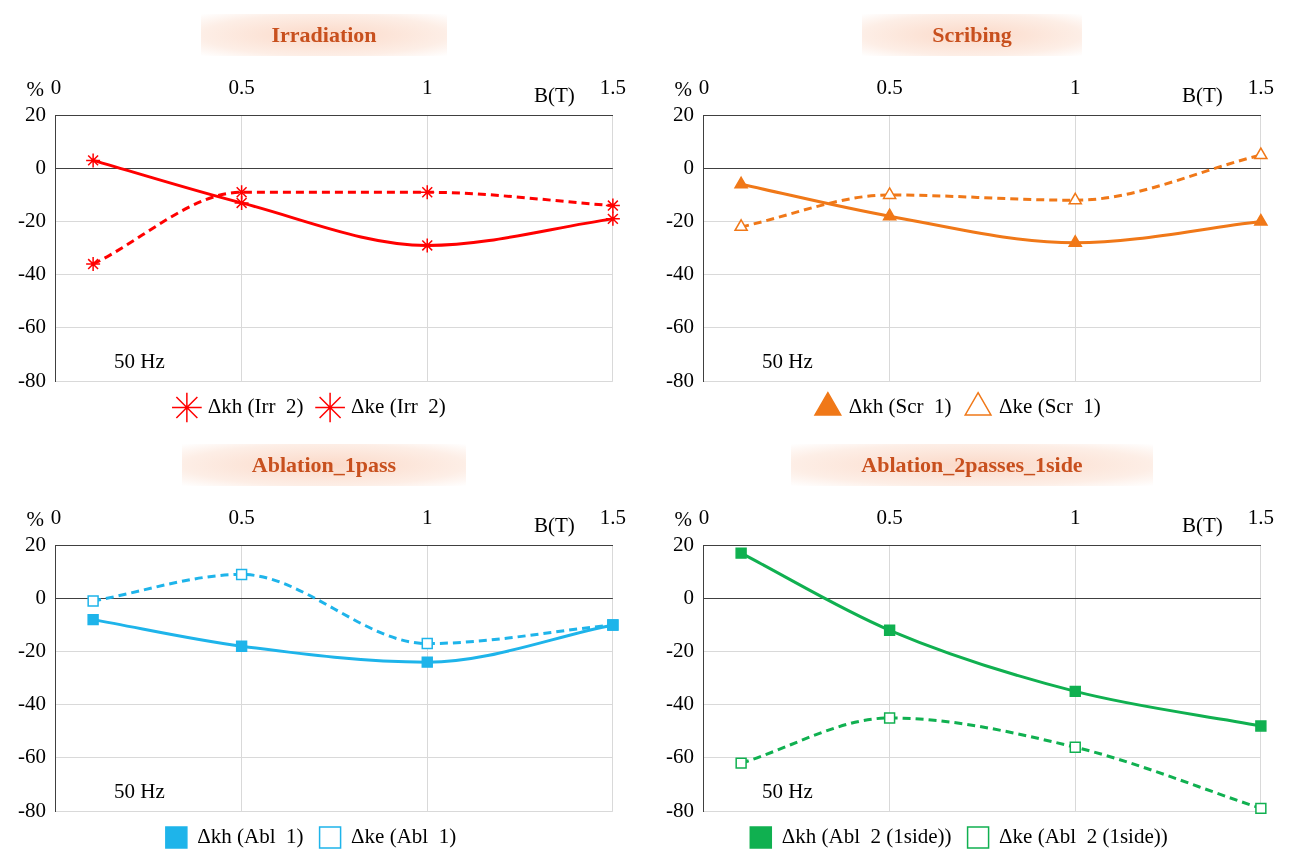  Describe the element at coordinates (398, 406) in the screenshot. I see `legend-label: Δke (Irr 2)` at that location.